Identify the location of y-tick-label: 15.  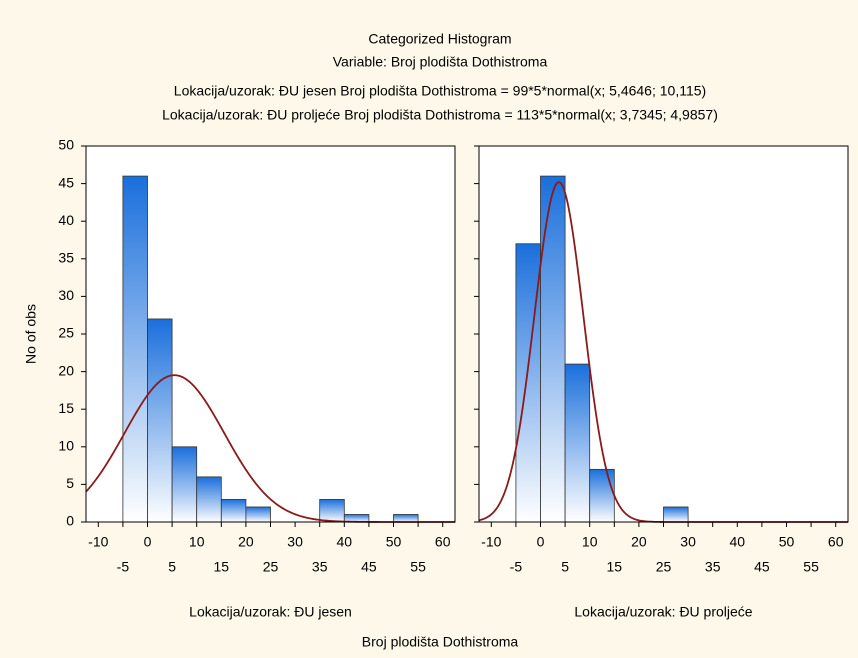
(66, 408).